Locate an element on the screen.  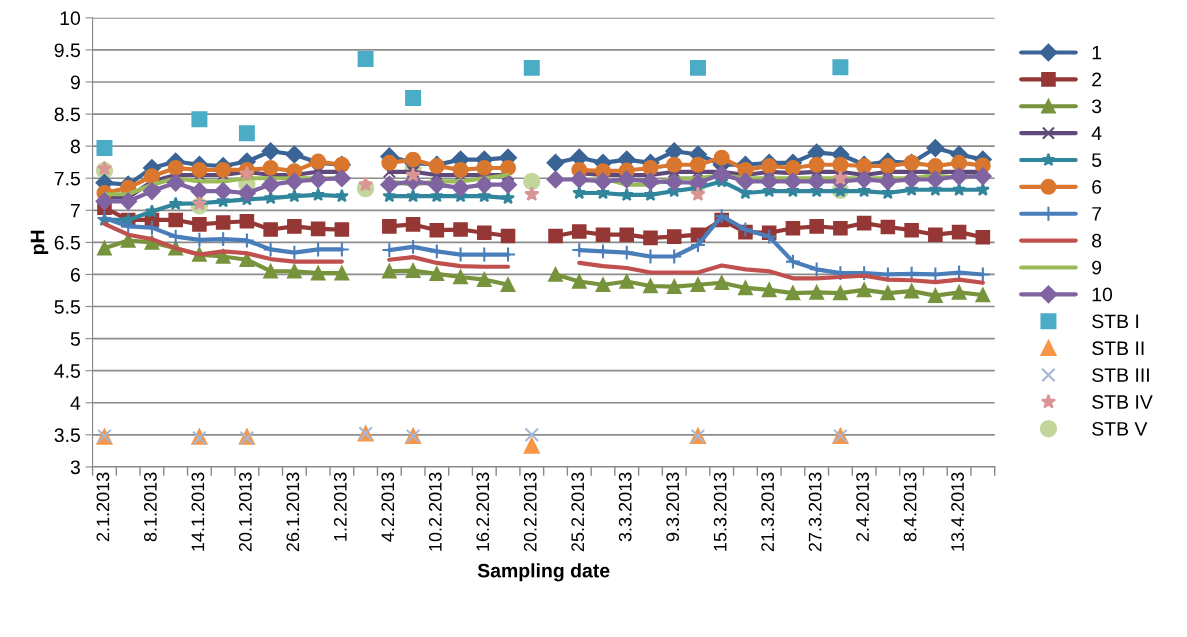
x-tick-label: 2.4.2013 is located at coordinates (862, 507).